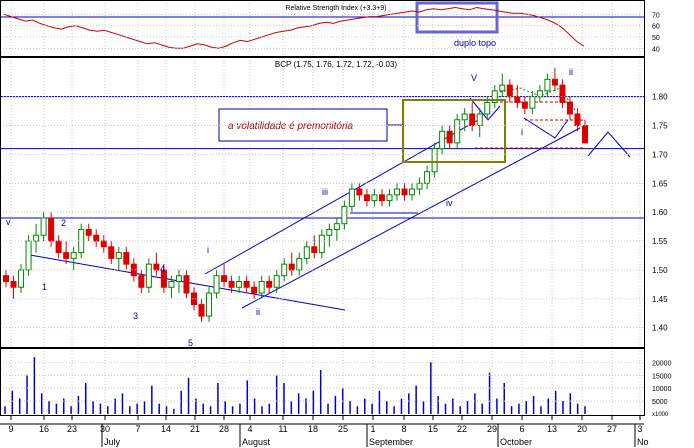 This screenshot has width=694, height=448. Describe the element at coordinates (612, 429) in the screenshot. I see `x-tick-label: 27` at that location.